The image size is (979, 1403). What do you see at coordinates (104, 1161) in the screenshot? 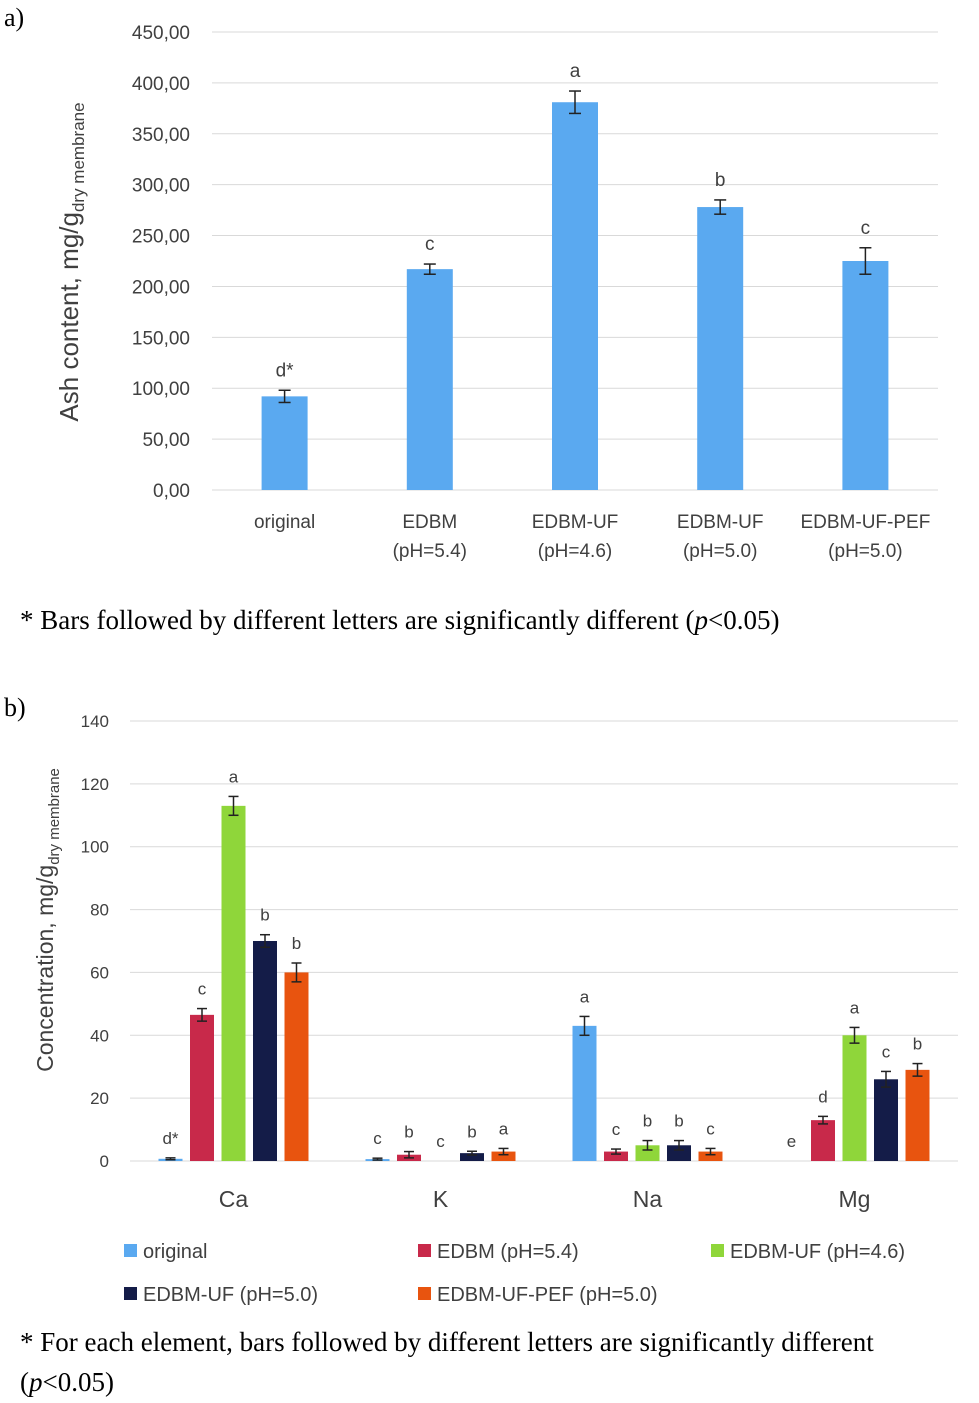
I see `y-tick-label: 0` at bounding box center [104, 1161].